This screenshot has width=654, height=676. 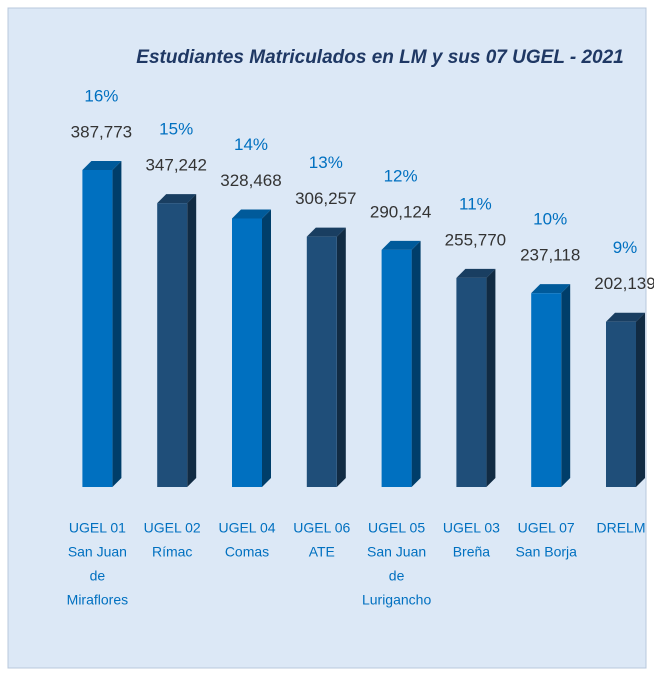 What do you see at coordinates (101, 95) in the screenshot?
I see `share-label: 16%` at bounding box center [101, 95].